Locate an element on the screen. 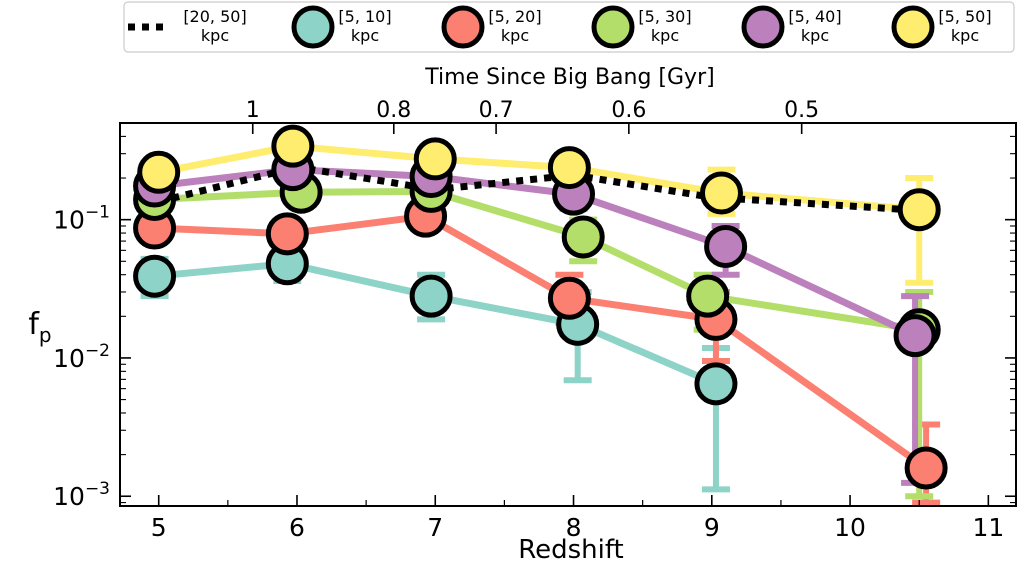 The height and width of the screenshot is (568, 1018). y-tick-label: 10⁻³ is located at coordinates (81, 495).